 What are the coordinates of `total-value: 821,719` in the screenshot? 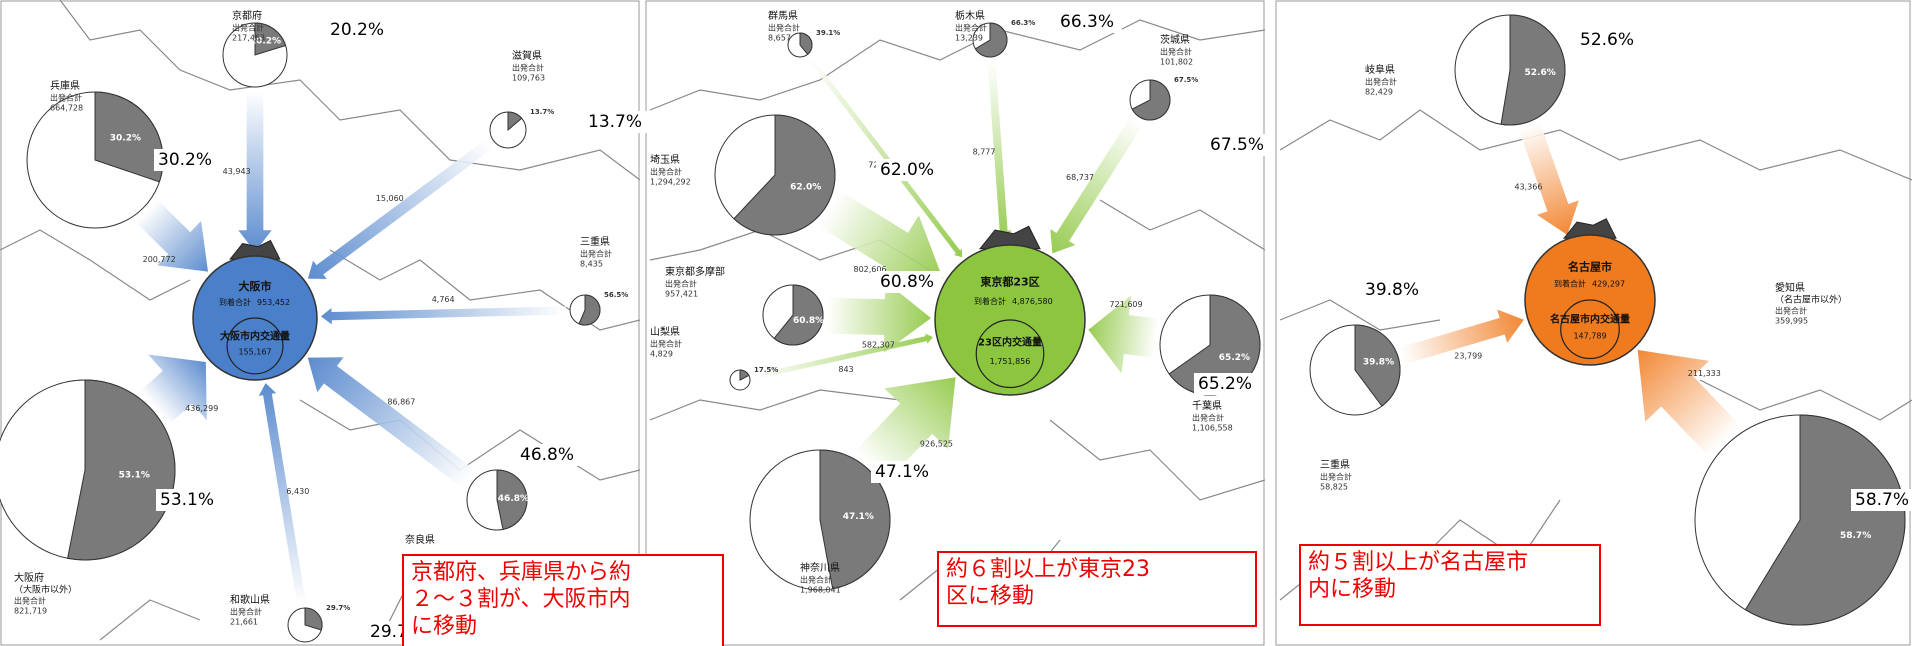 It's located at (30, 611).